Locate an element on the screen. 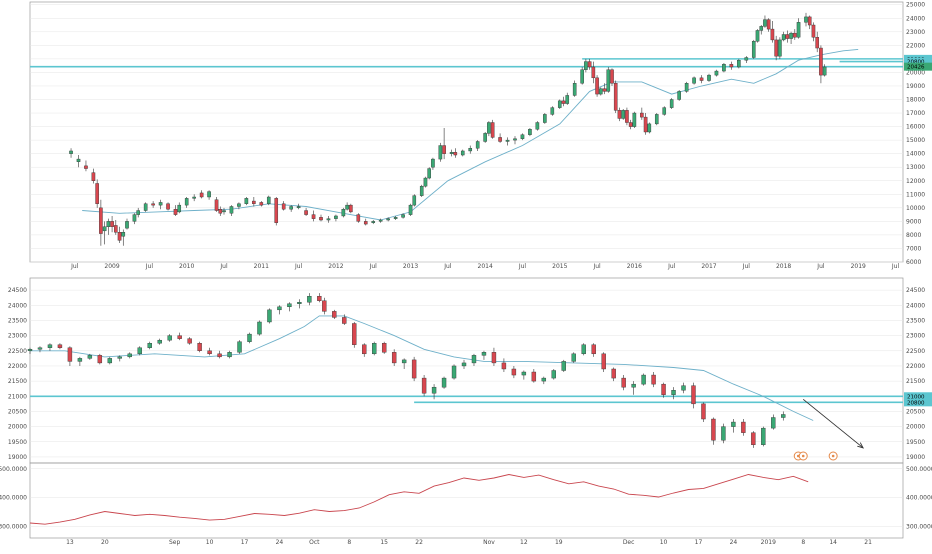  y-tick-label-right: 13000 is located at coordinates (915, 167).